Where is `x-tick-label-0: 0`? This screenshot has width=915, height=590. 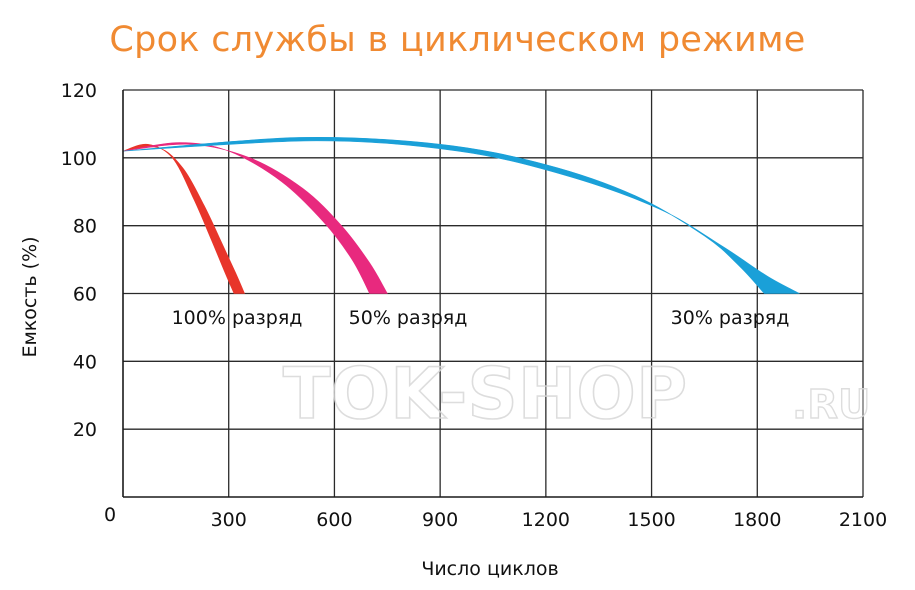 x-tick-label-0: 0 is located at coordinates (110, 515).